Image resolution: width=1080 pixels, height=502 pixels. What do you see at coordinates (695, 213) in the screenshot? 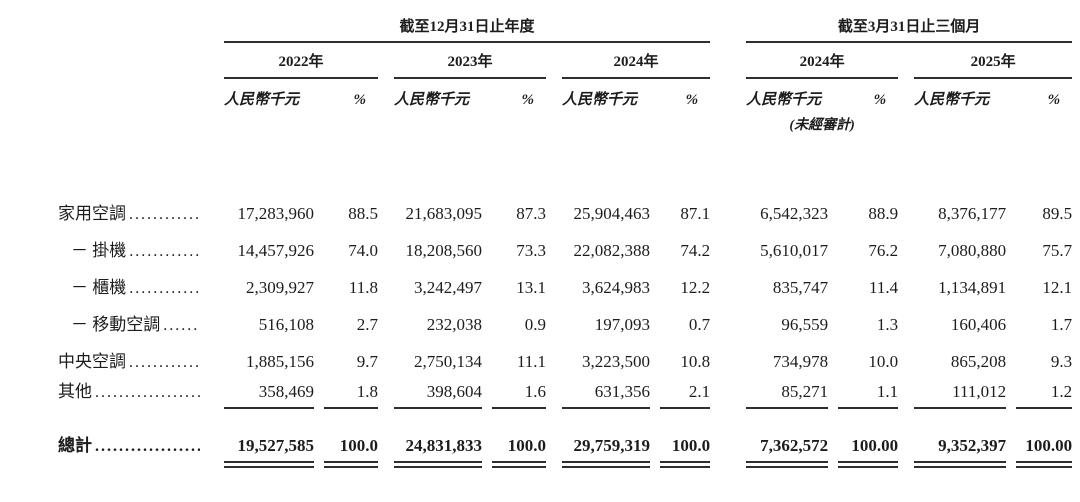
I see `percent-cell: 87.1` at bounding box center [695, 213].